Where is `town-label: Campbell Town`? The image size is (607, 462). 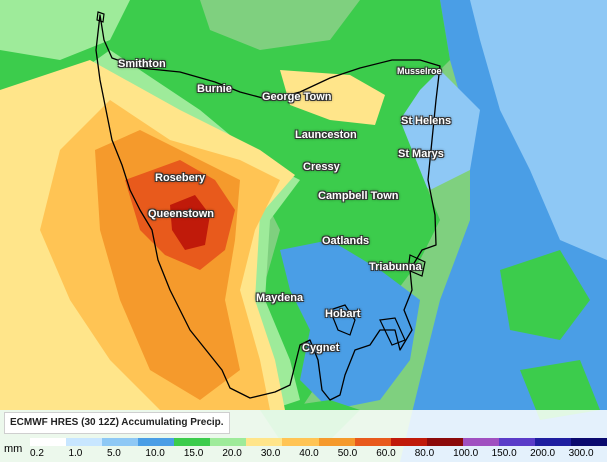
town-label: Campbell Town is located at coordinates (358, 196).